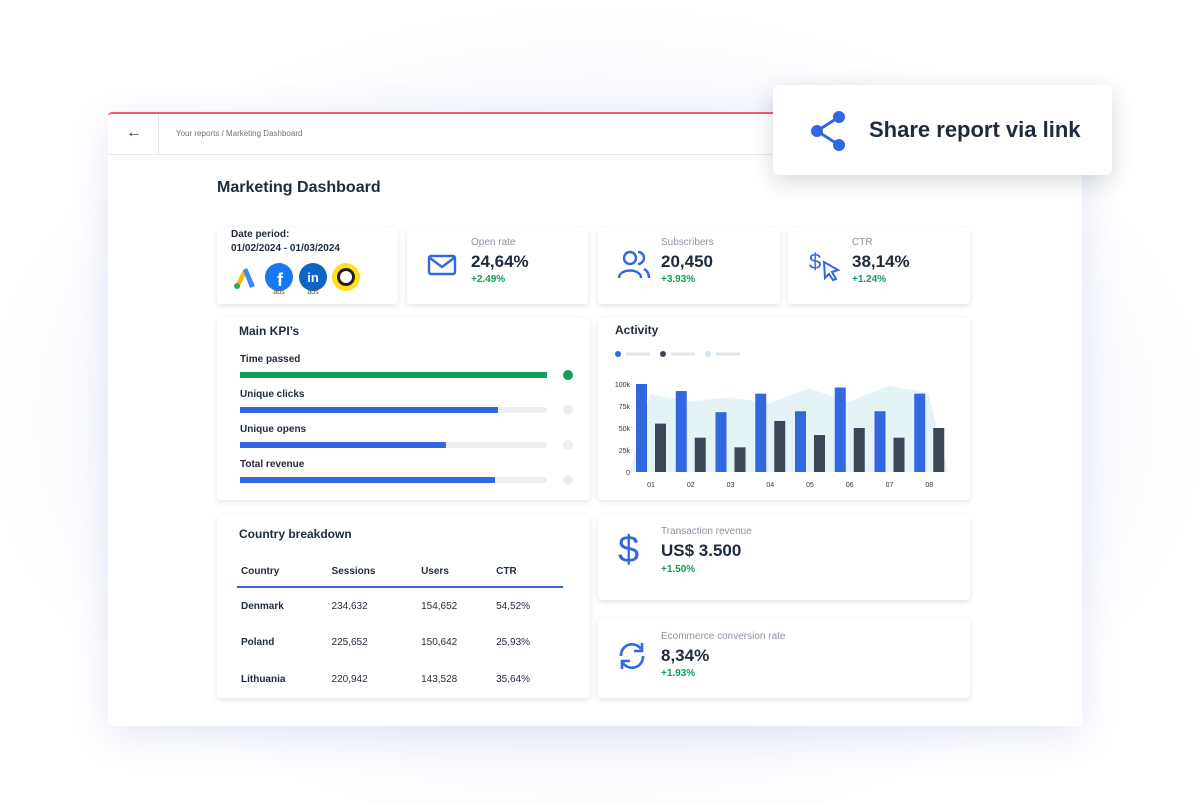 The height and width of the screenshot is (804, 1200). What do you see at coordinates (270, 359) in the screenshot?
I see `kpi-name: Time passed` at bounding box center [270, 359].